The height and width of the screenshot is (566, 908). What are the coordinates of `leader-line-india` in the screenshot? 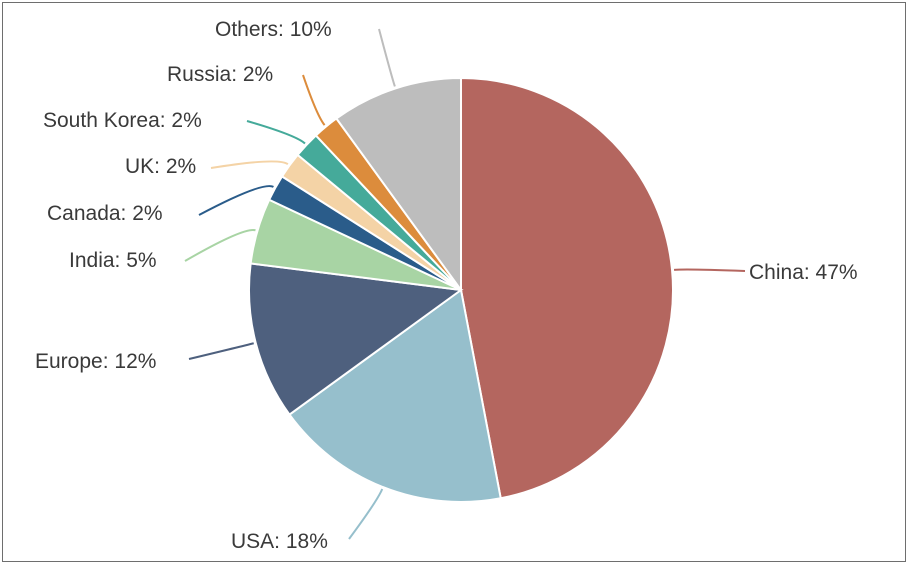 It's located at (220, 245).